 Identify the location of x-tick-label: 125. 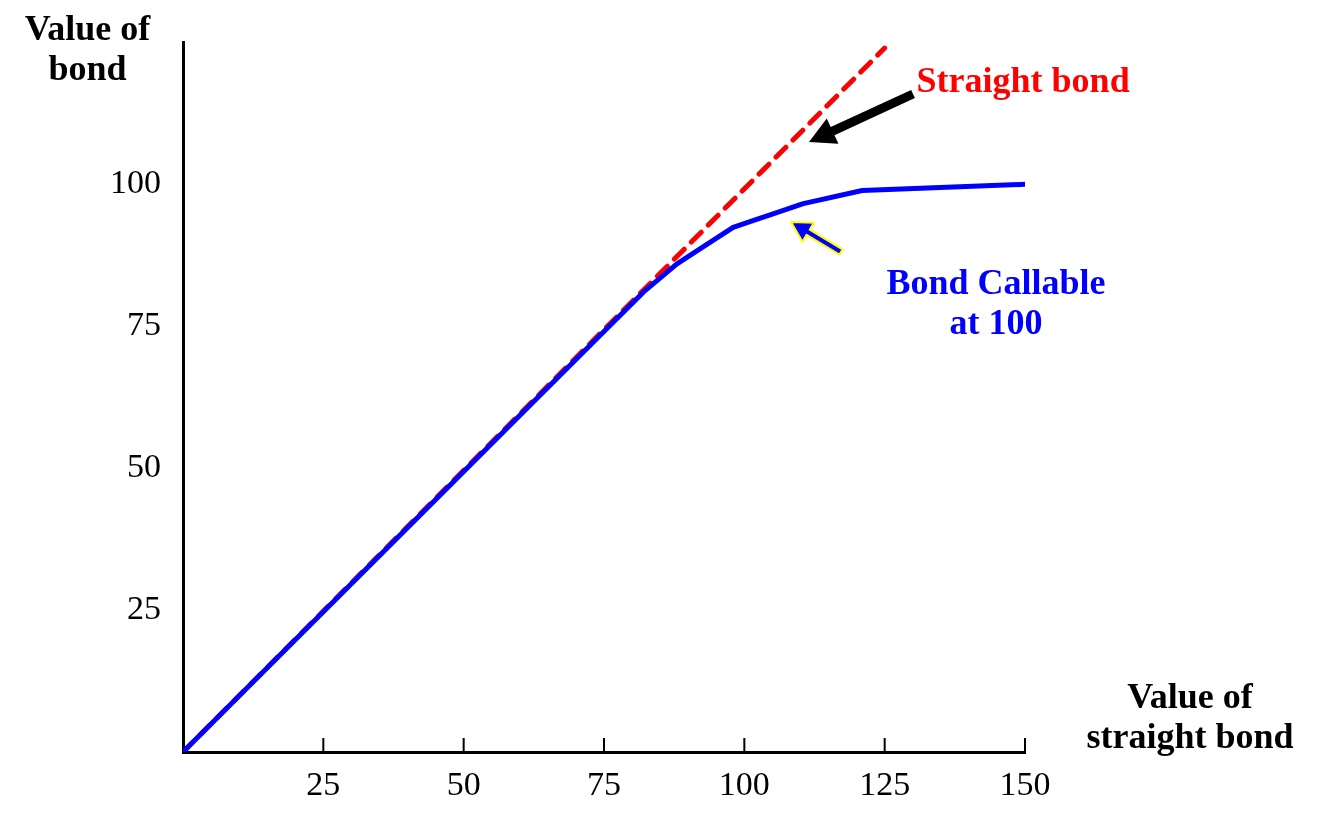
(885, 784).